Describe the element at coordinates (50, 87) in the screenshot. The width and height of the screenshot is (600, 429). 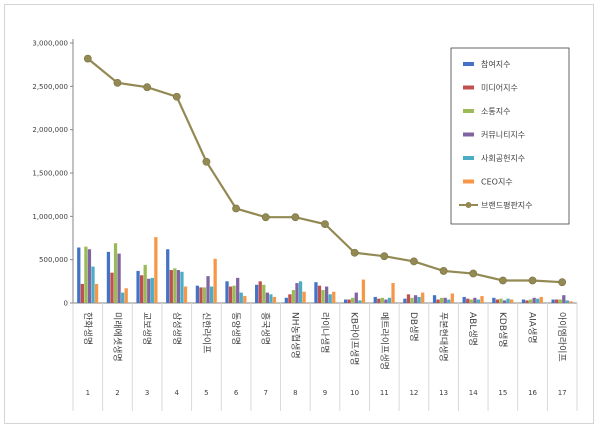
I see `y-tick-label: 2,500,000` at that location.